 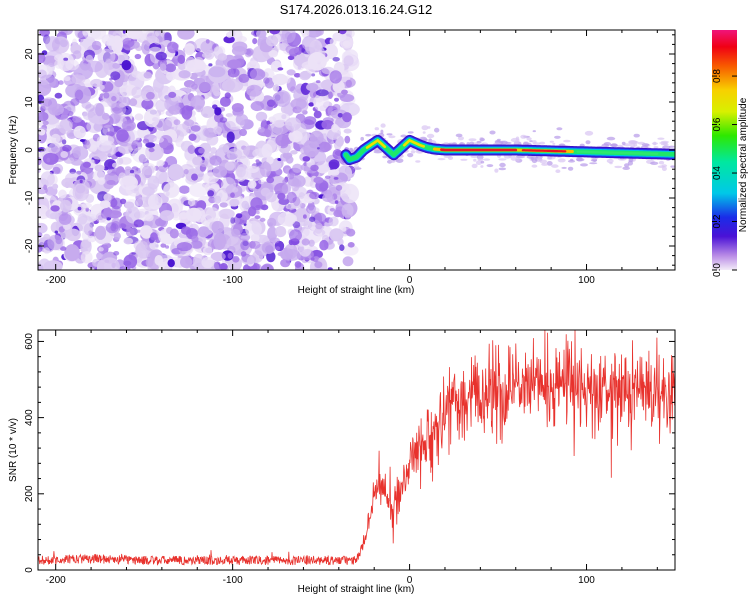 What do you see at coordinates (356, 290) in the screenshot?
I see `spectrogram-x-label: Height of straight line (km)` at bounding box center [356, 290].